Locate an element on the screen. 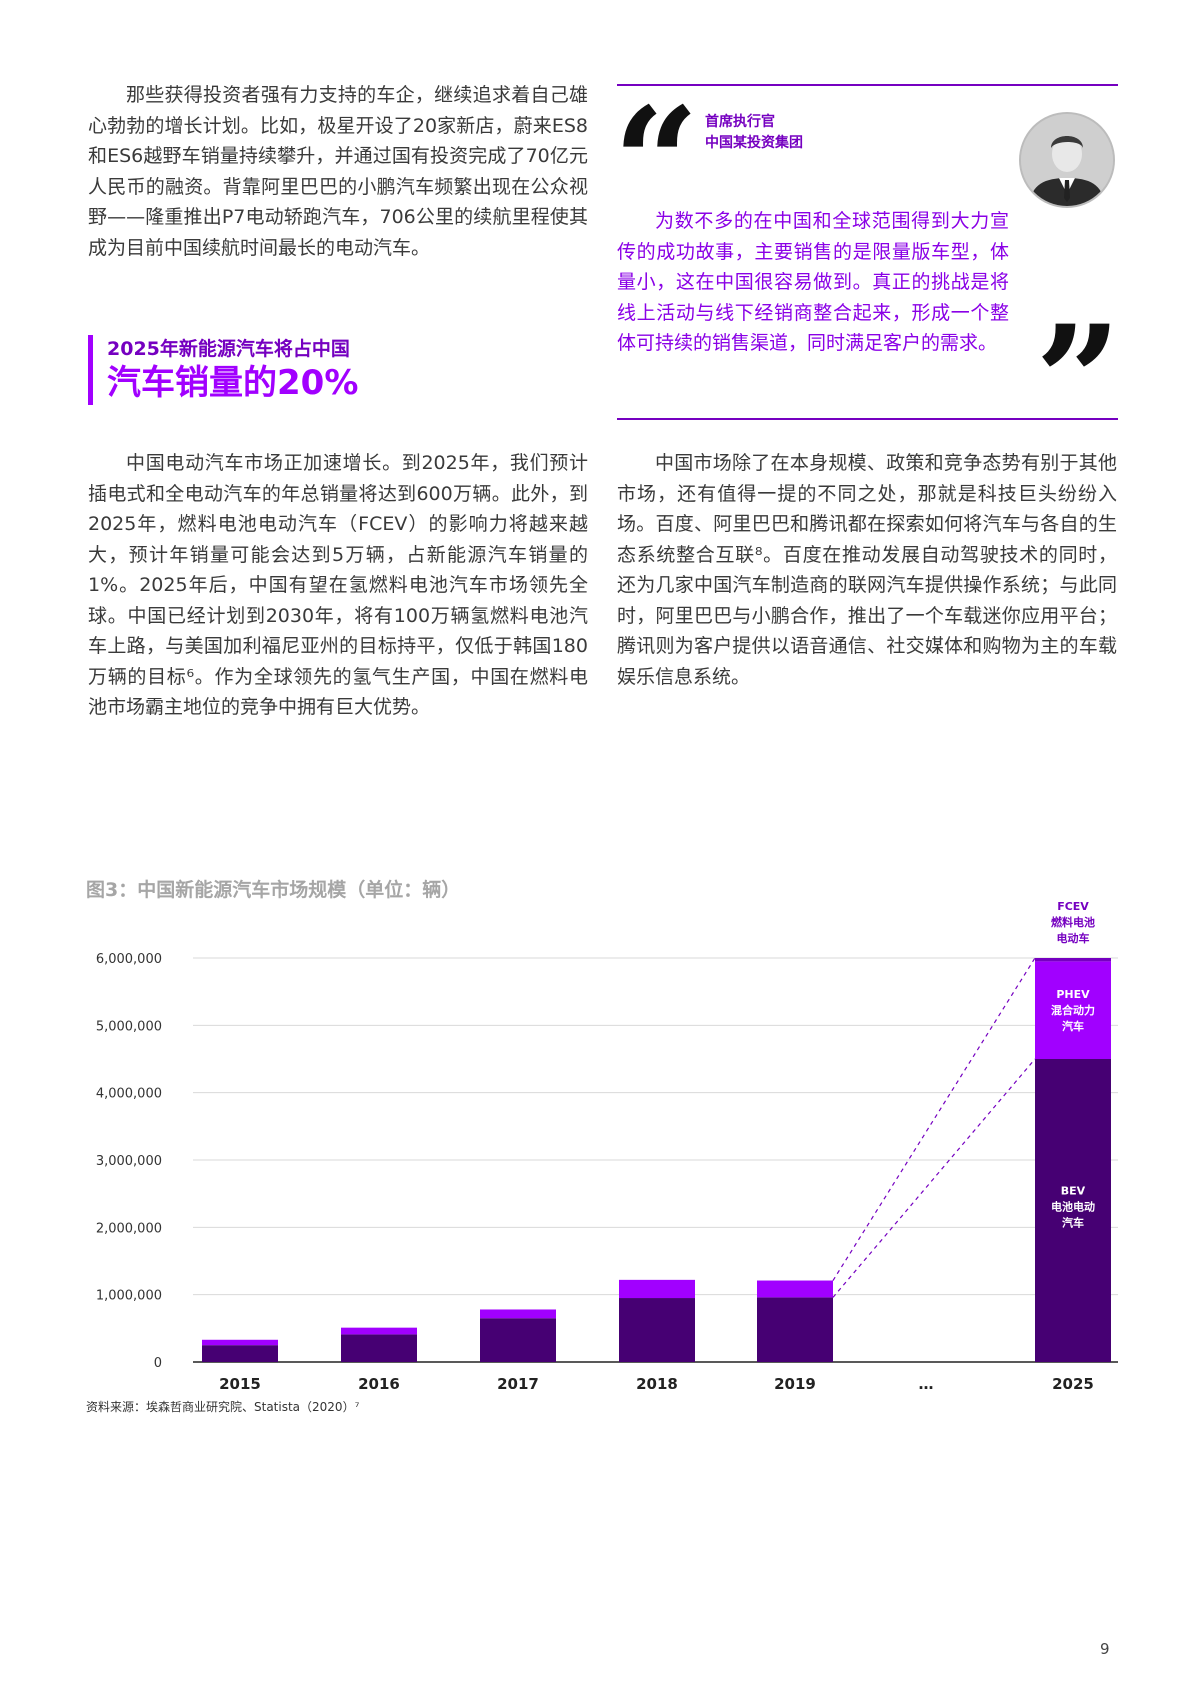 This screenshot has height=1698, width=1200. phev-segment-label: PHEV is located at coordinates (1073, 994).